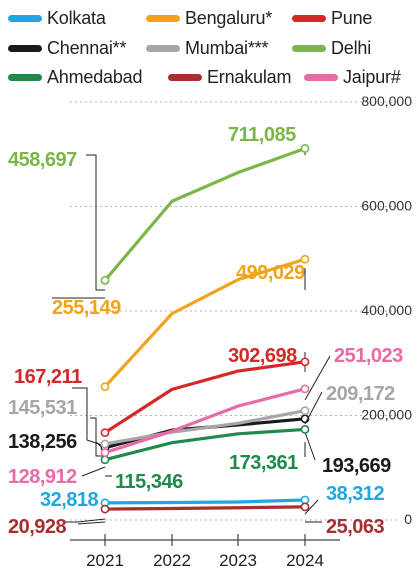 Image resolution: width=420 pixels, height=577 pixels. I want to click on series-line-jaipur, so click(205, 421).